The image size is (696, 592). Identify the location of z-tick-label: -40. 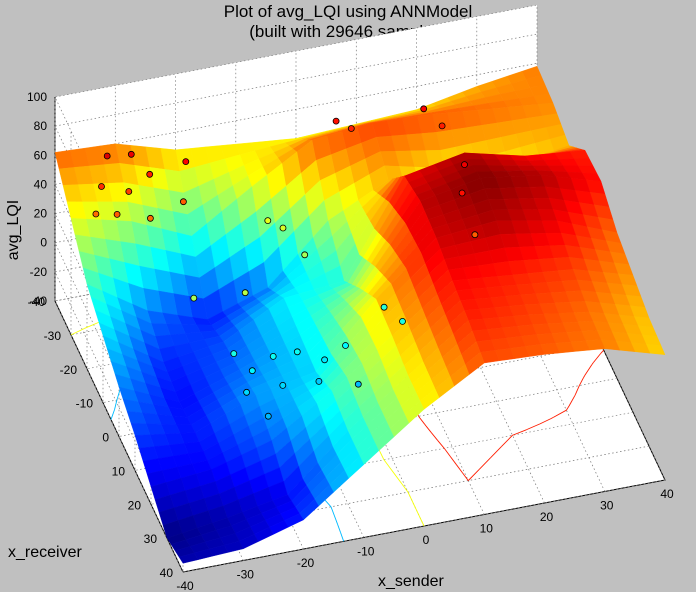
(39, 301).